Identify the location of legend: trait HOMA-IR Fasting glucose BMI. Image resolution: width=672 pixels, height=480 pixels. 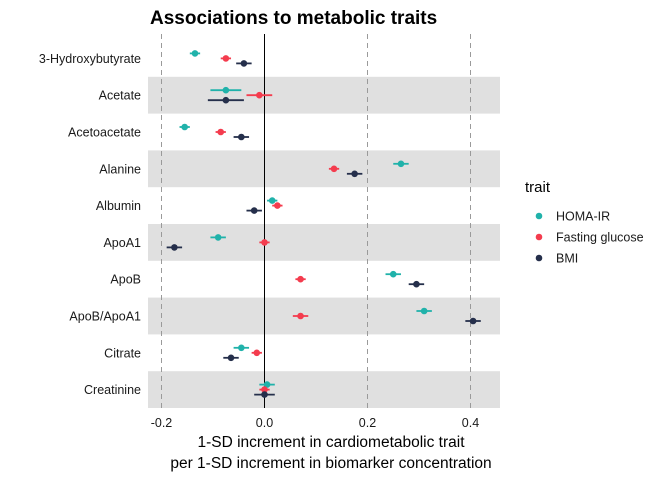
(584, 222).